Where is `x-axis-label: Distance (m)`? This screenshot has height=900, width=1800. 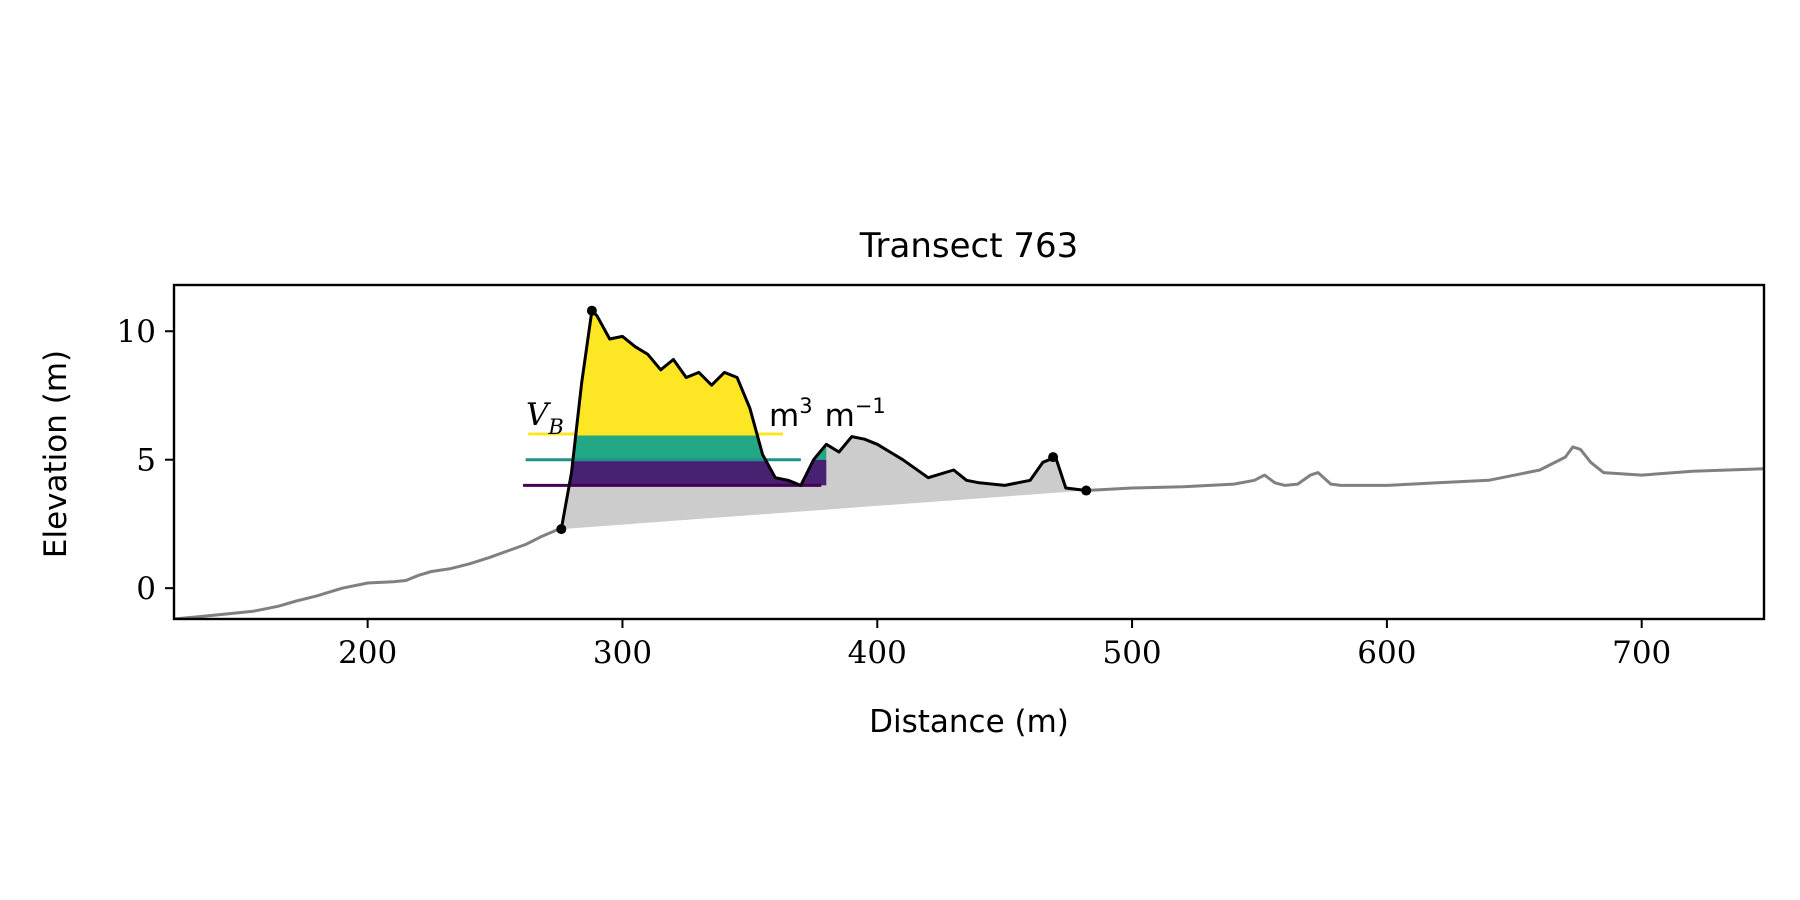
x-axis-label: Distance (m) is located at coordinates (969, 722).